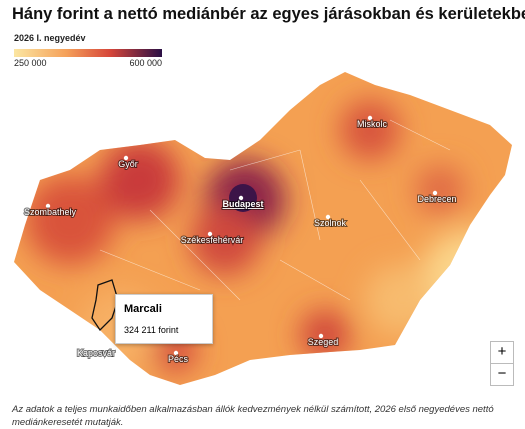 Image resolution: width=525 pixels, height=429 pixels. Describe the element at coordinates (50, 38) in the screenshot. I see `legend-title: 2026 I. negyedév` at that location.